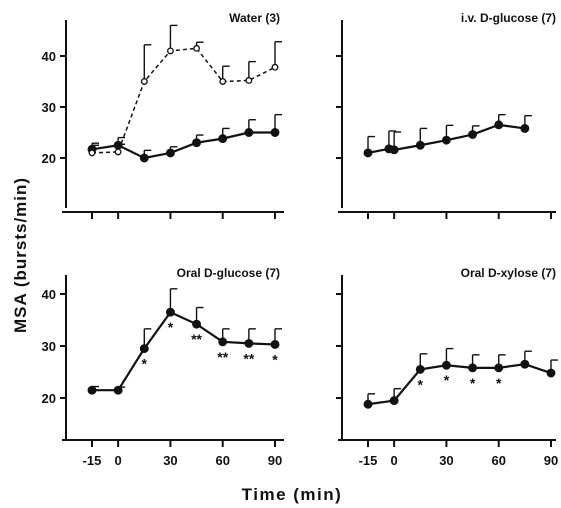 The width and height of the screenshot is (561, 508). Describe the element at coordinates (292, 494) in the screenshot. I see `x-axis-label: Time (min)` at that location.